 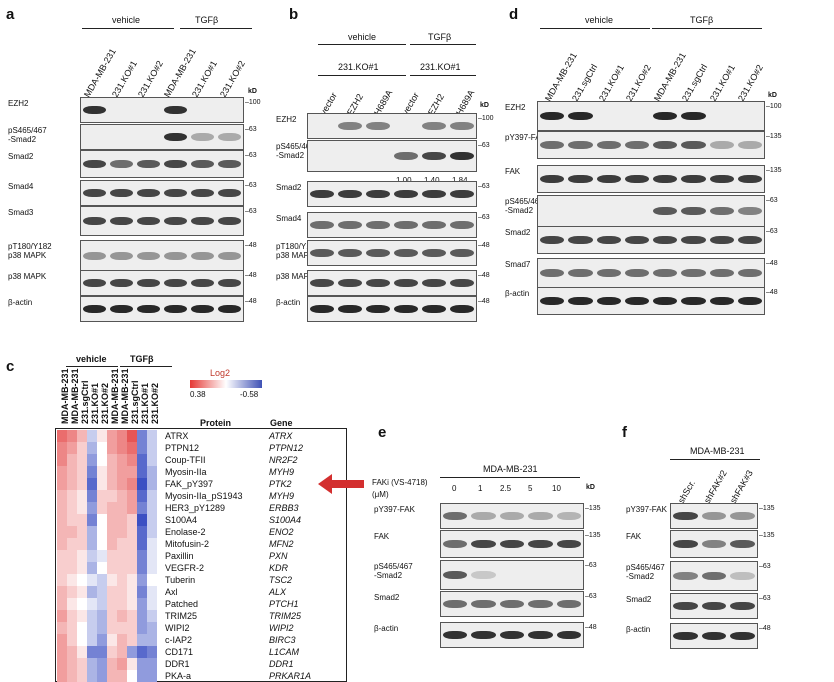 What do you see at coordinates (180, 580) in the screenshot?
I see `heatmap-protein-label: Tuberin` at bounding box center [180, 580].